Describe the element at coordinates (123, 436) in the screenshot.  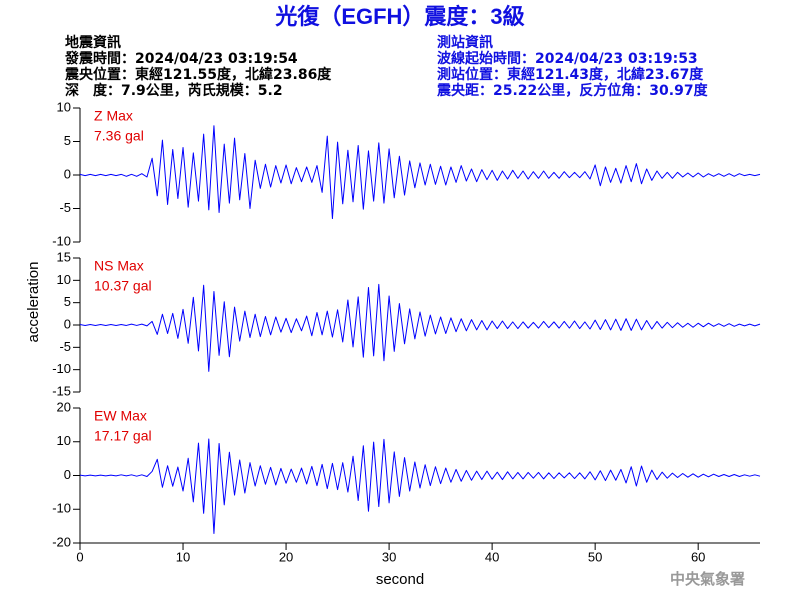
I see `max-label: 17.17 gal` at that location.